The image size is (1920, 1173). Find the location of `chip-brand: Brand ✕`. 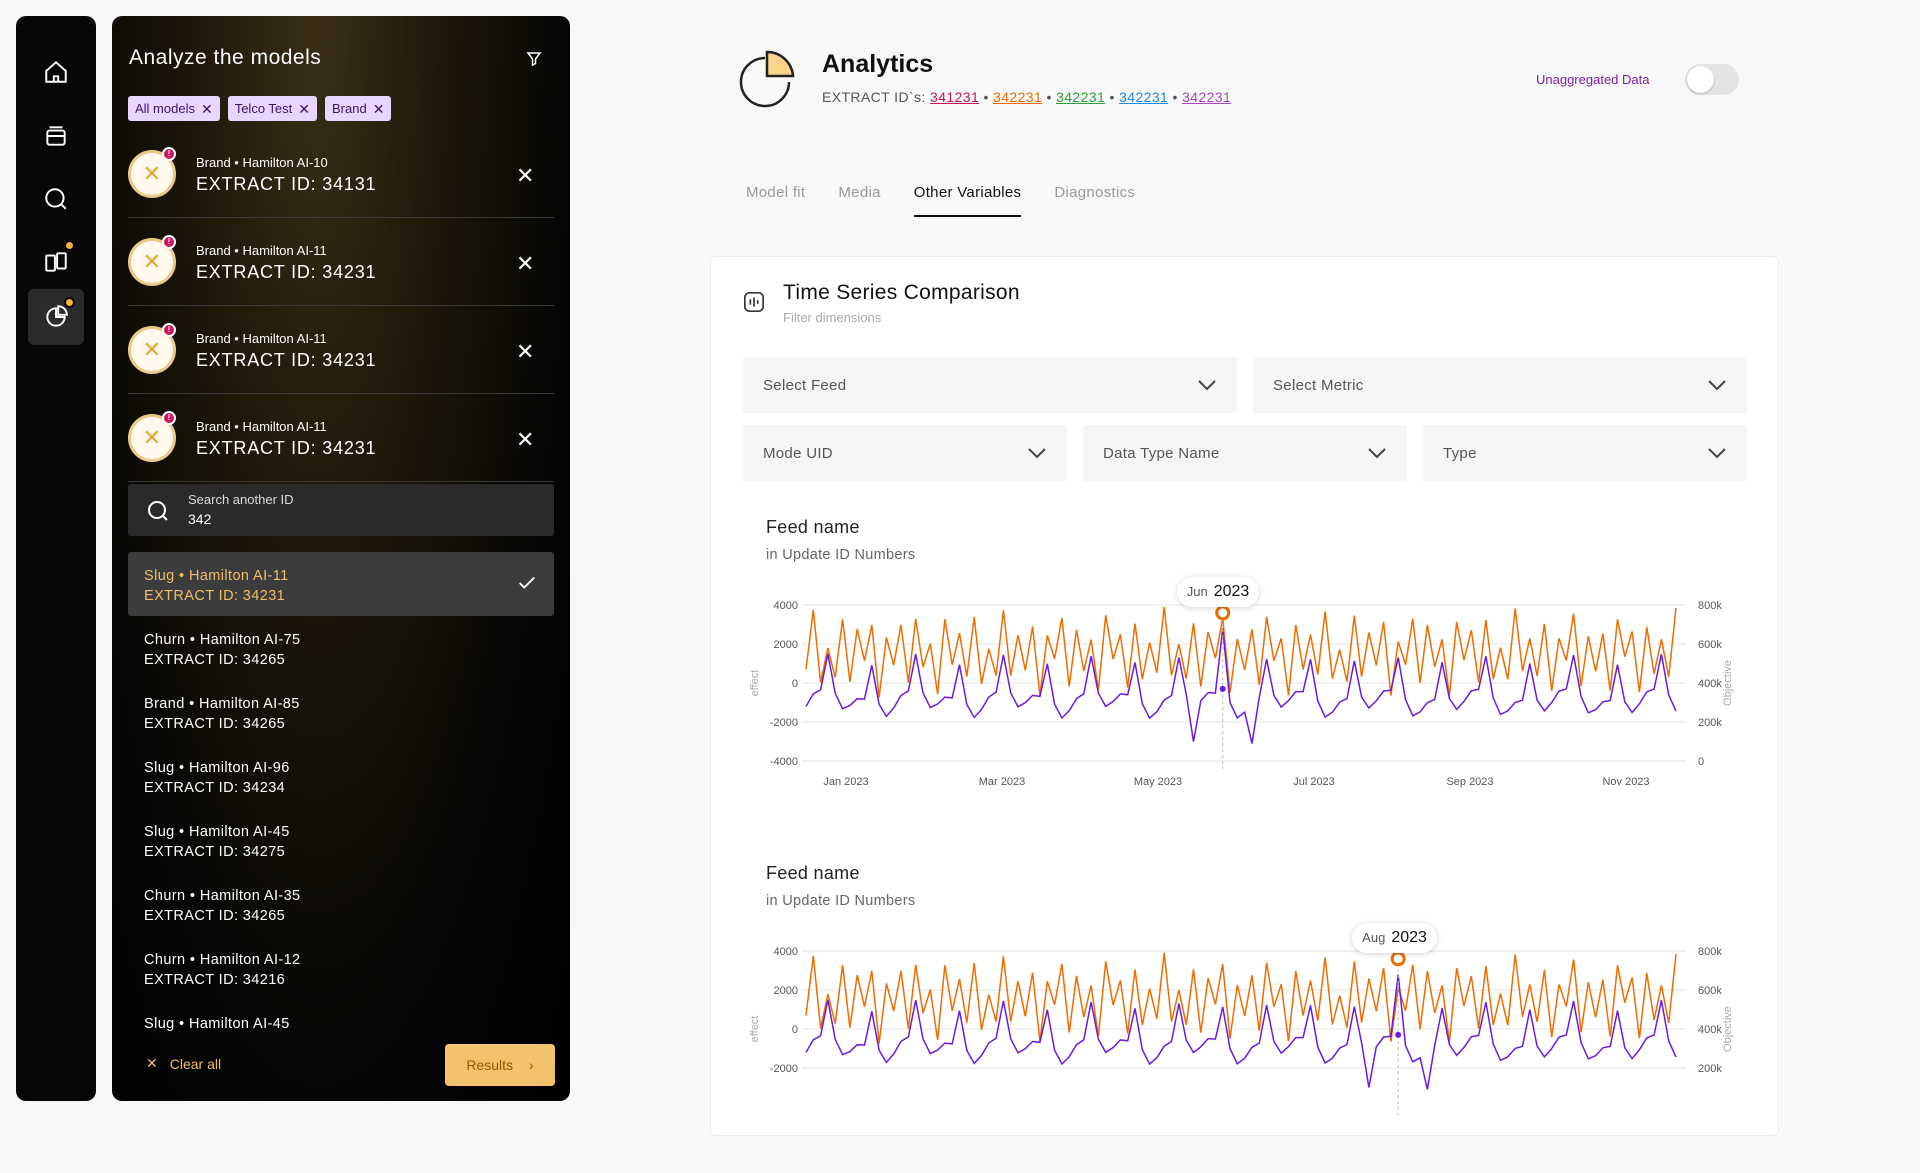

chip-brand: Brand ✕ is located at coordinates (358, 108).